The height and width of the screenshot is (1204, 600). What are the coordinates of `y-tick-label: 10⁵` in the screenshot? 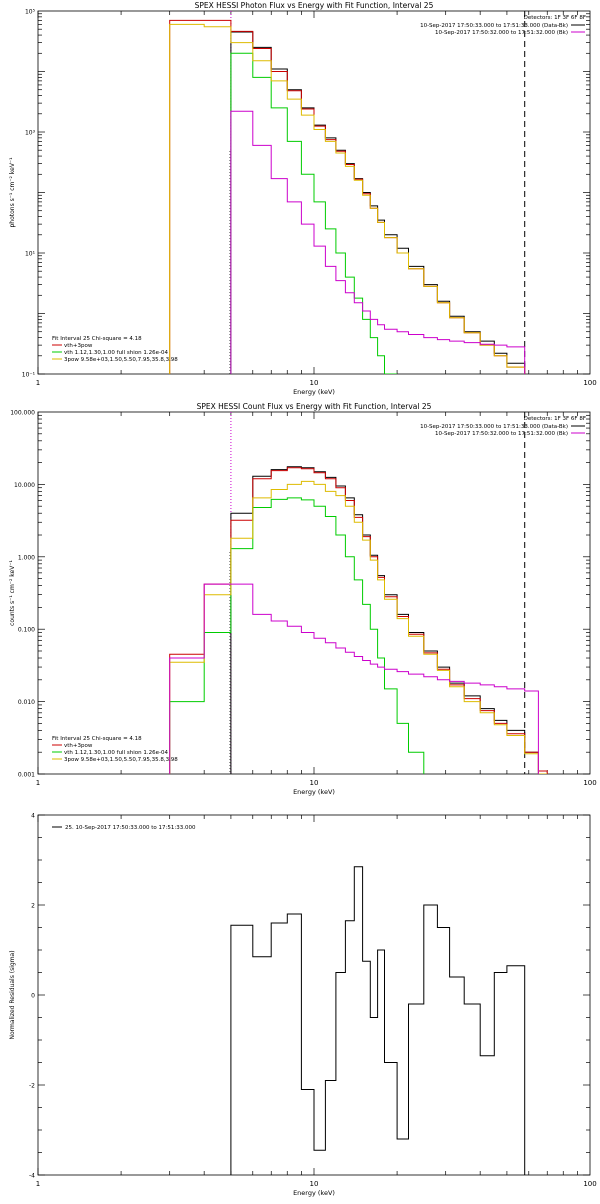 It's located at (30, 12).